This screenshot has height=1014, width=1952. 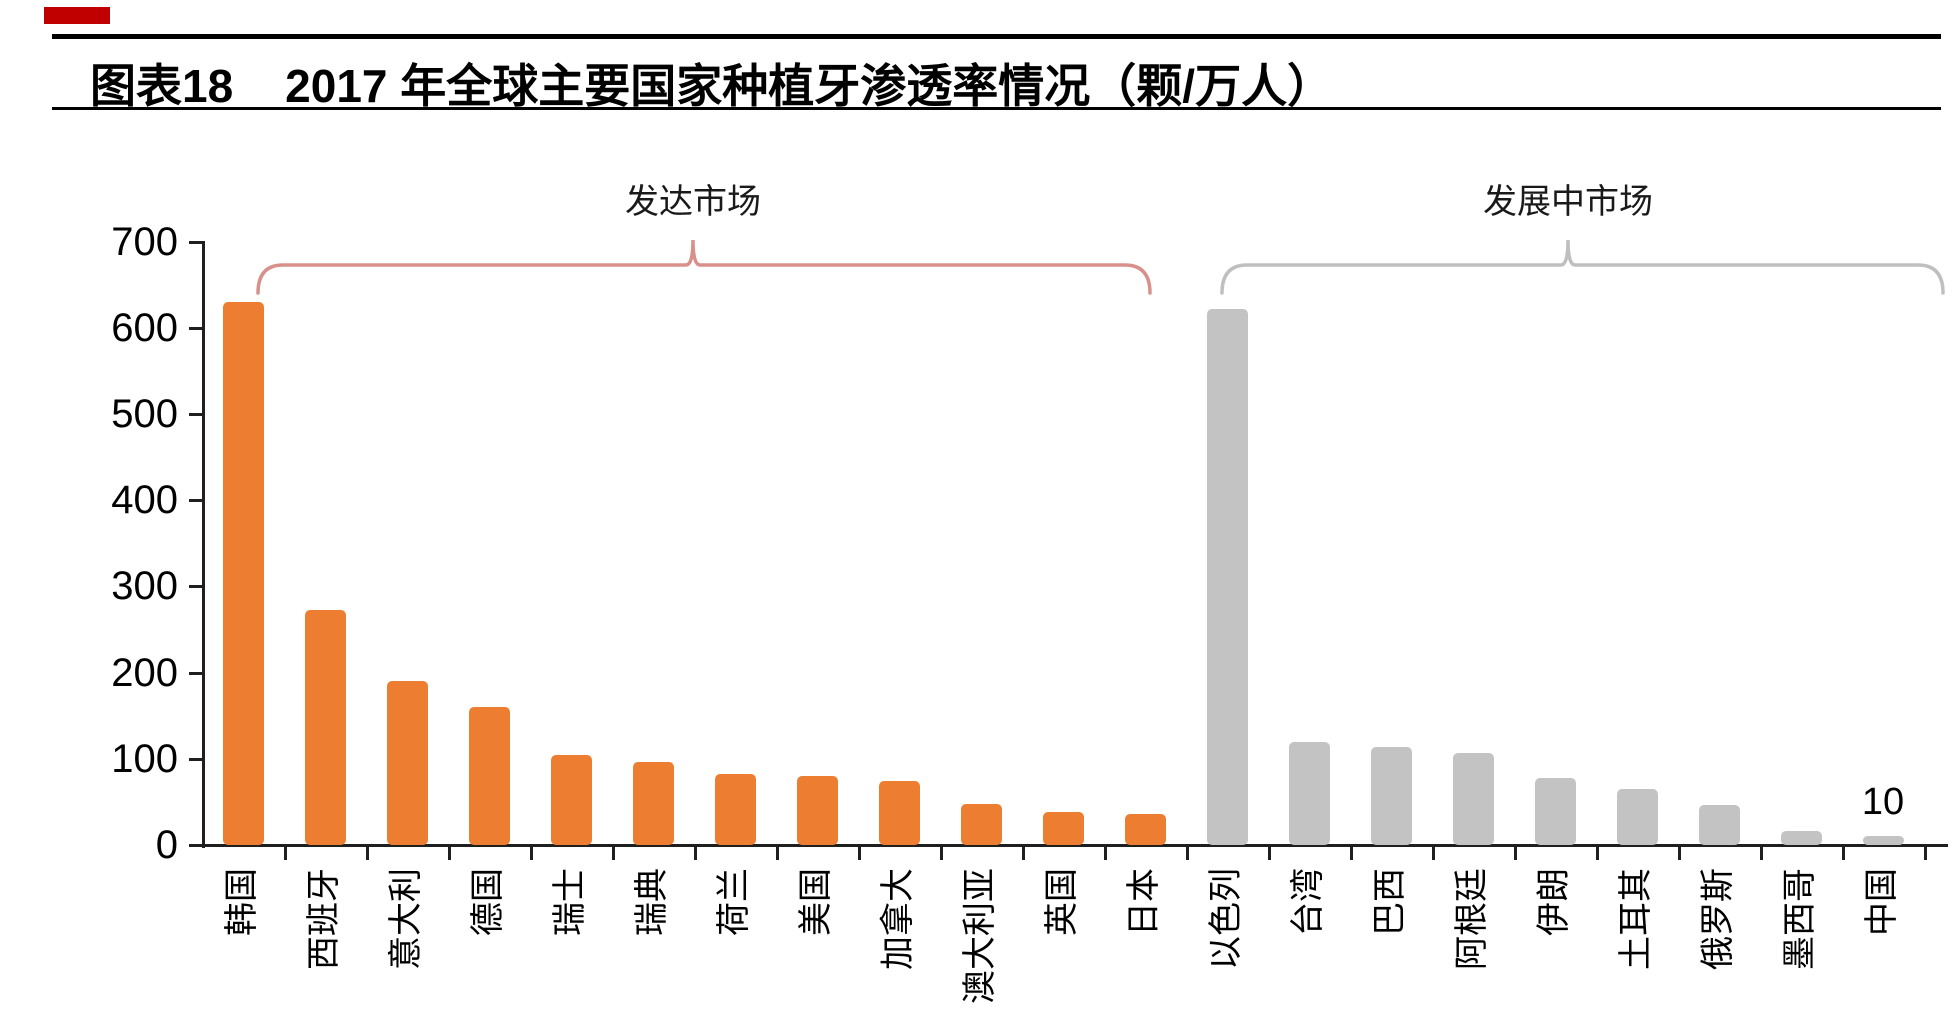 I want to click on china-value-label: 10, so click(x=1883, y=802).